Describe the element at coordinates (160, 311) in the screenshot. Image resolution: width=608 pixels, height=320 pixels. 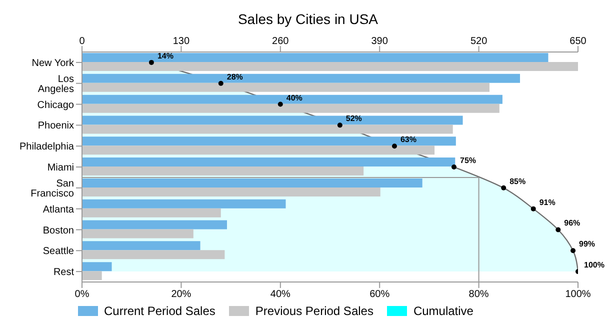
I see `legend-label: Current Period Sales` at that location.